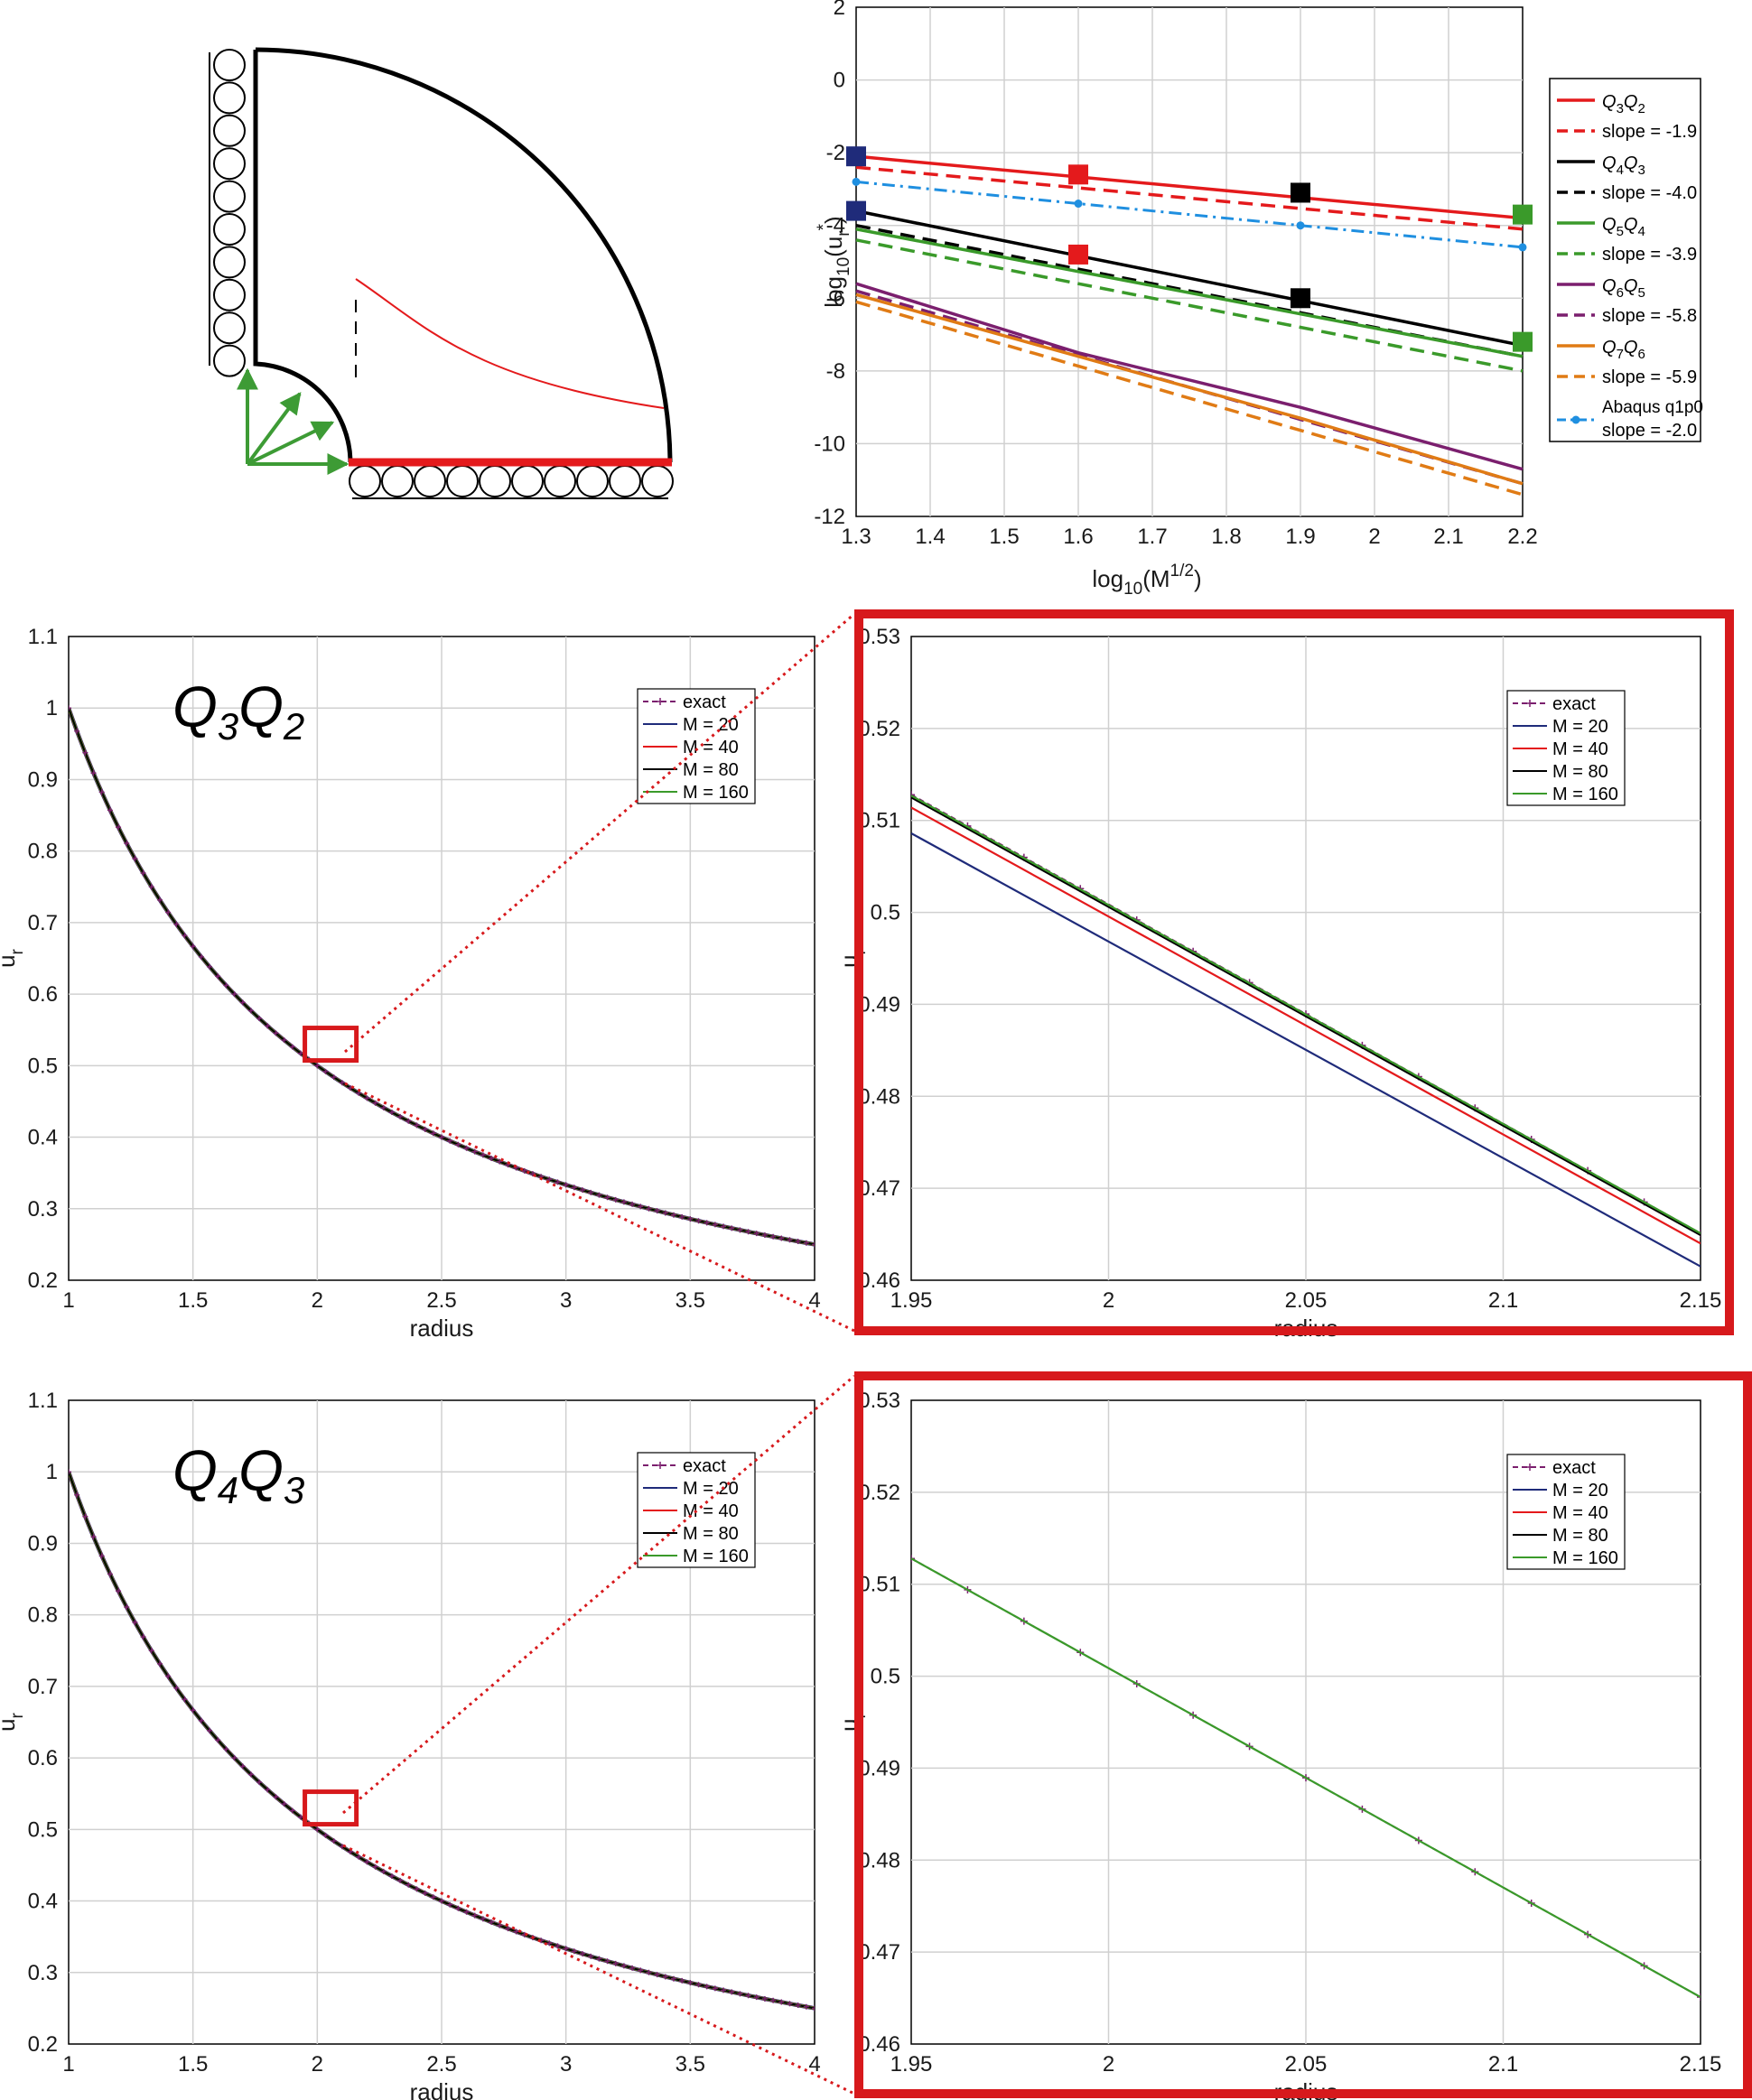 This screenshot has width=1752, height=2100. I want to click on legend-label: Q3Q2, so click(1623, 104).